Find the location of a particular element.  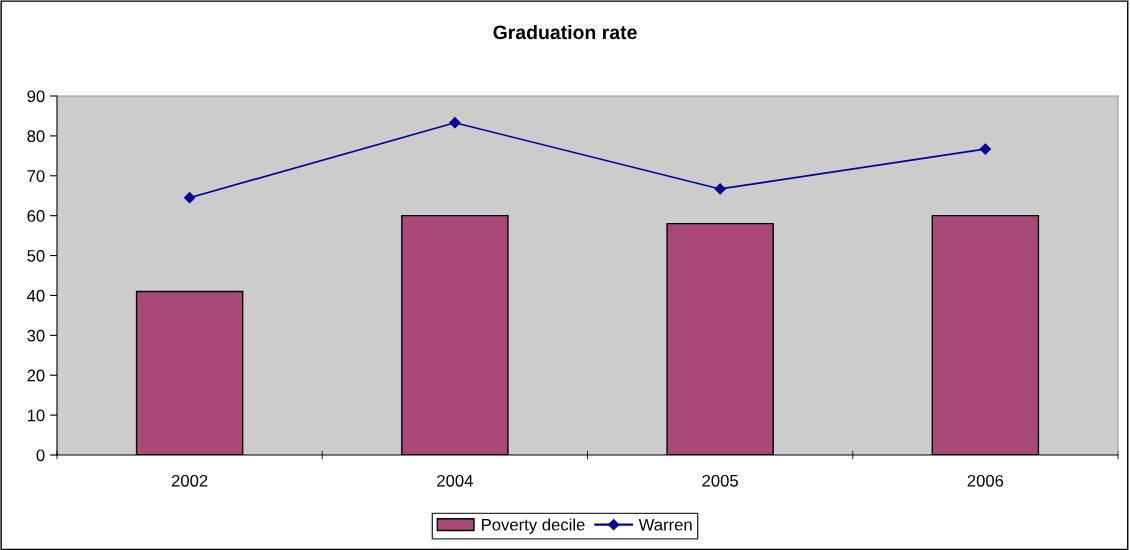

y-tick-label: 40 is located at coordinates (36, 295).